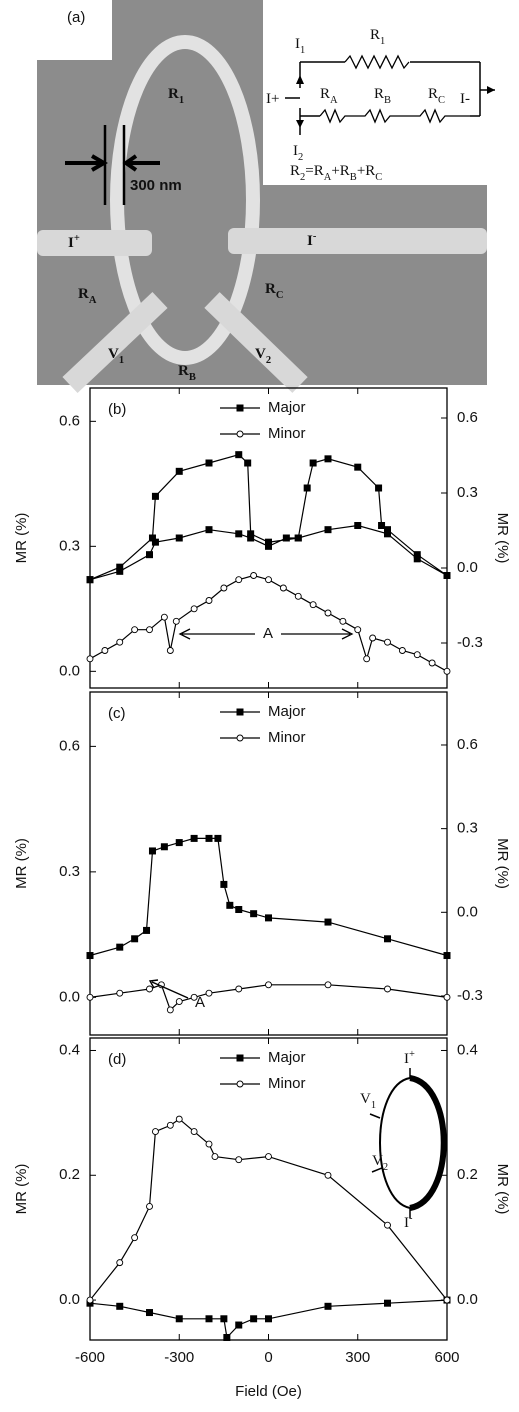 The image size is (519, 1412). I want to click on image-label: I+, so click(74, 242).